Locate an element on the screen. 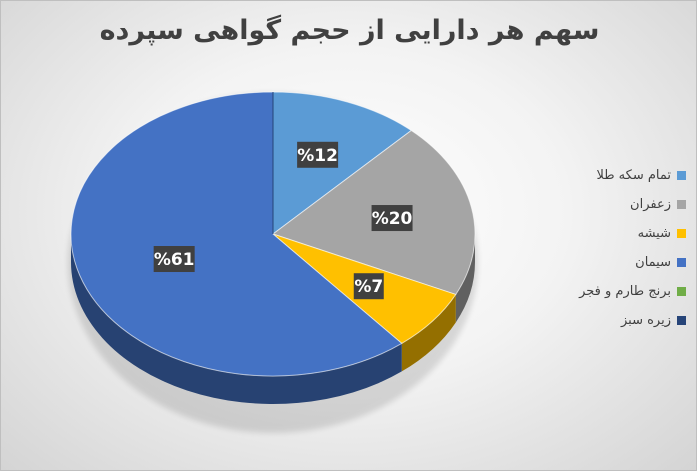  data-label-text: %20 is located at coordinates (392, 219).